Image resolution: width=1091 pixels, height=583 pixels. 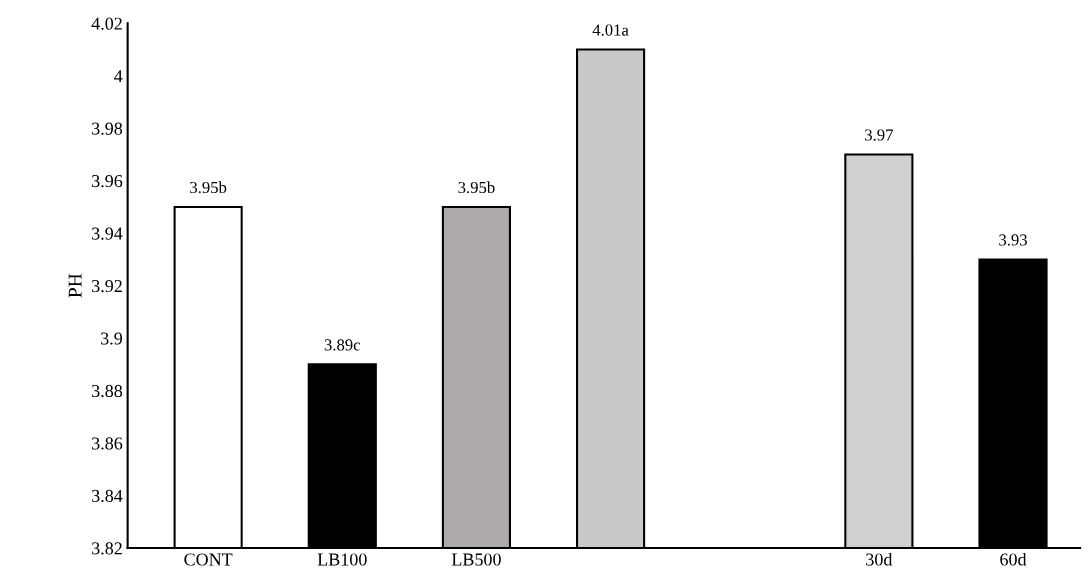 I want to click on data-label: 3.89c, so click(x=342, y=345).